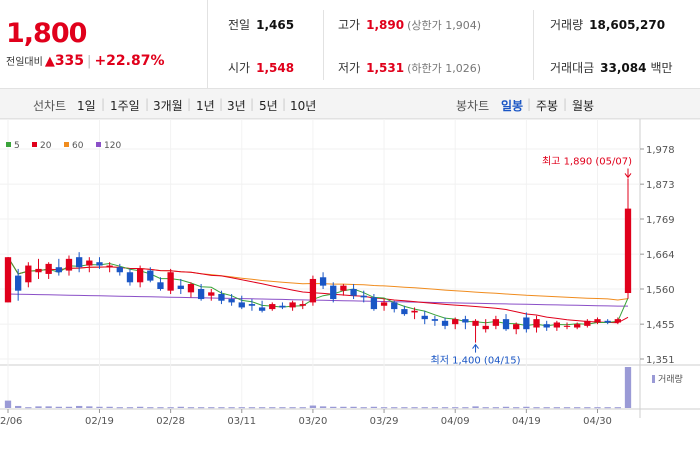 The width and height of the screenshot is (700, 454). Describe the element at coordinates (239, 25) in the screenshot. I see `stat-label: 전일` at that location.